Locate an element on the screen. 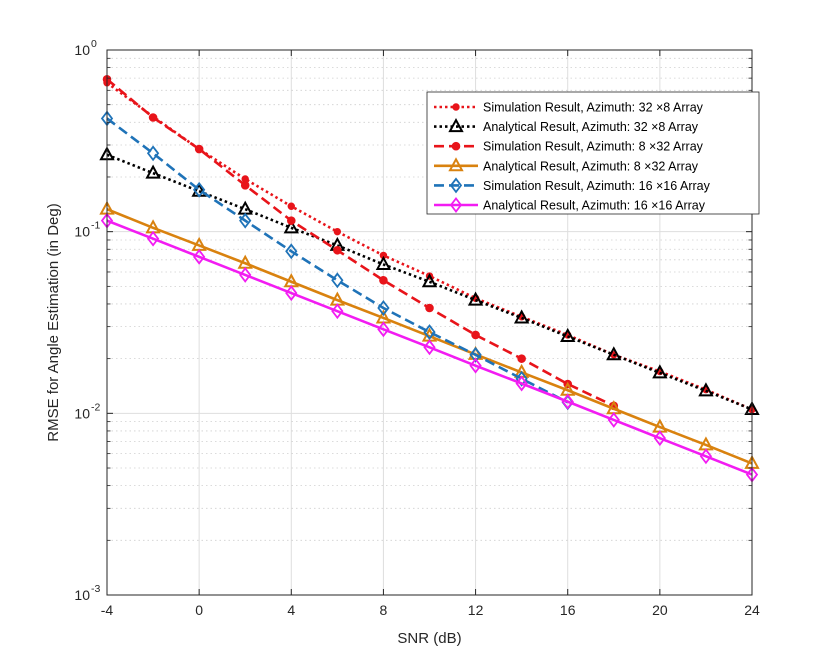 Image resolution: width=830 pixels, height=665 pixels. legend-entry: Analytical Result, Azimuth: 32 ×8 Array is located at coordinates (566, 126).